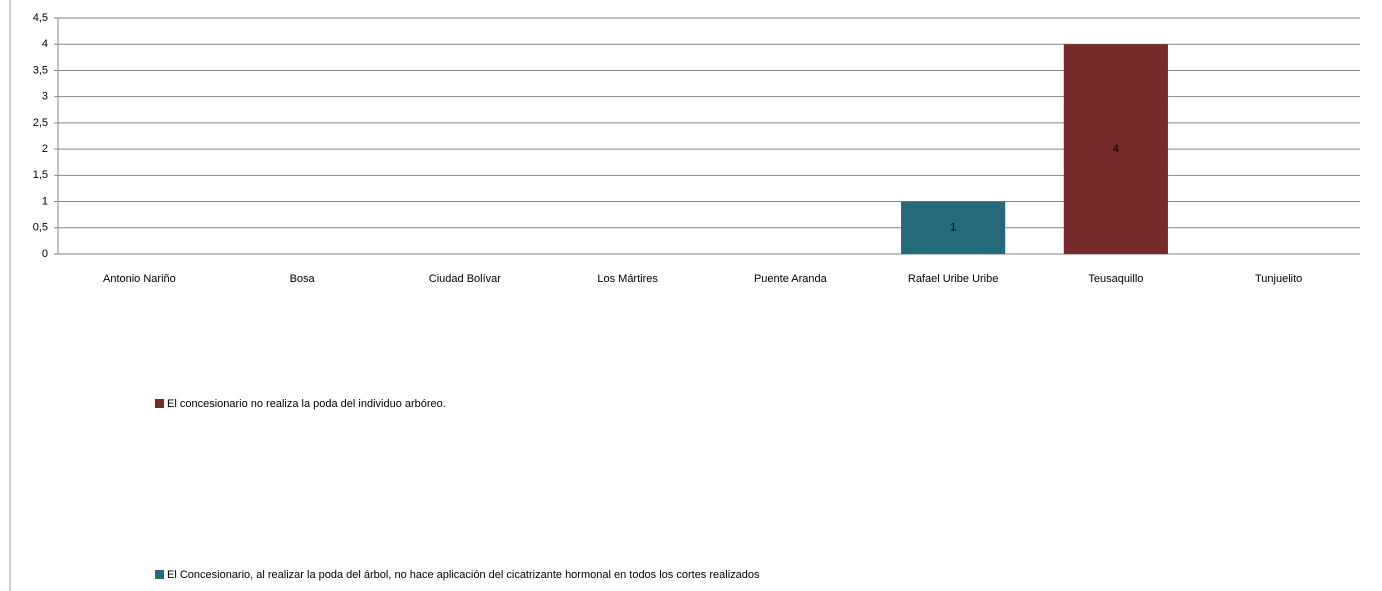  Describe the element at coordinates (40, 70) in the screenshot. I see `y-tick-label: 3,5` at that location.